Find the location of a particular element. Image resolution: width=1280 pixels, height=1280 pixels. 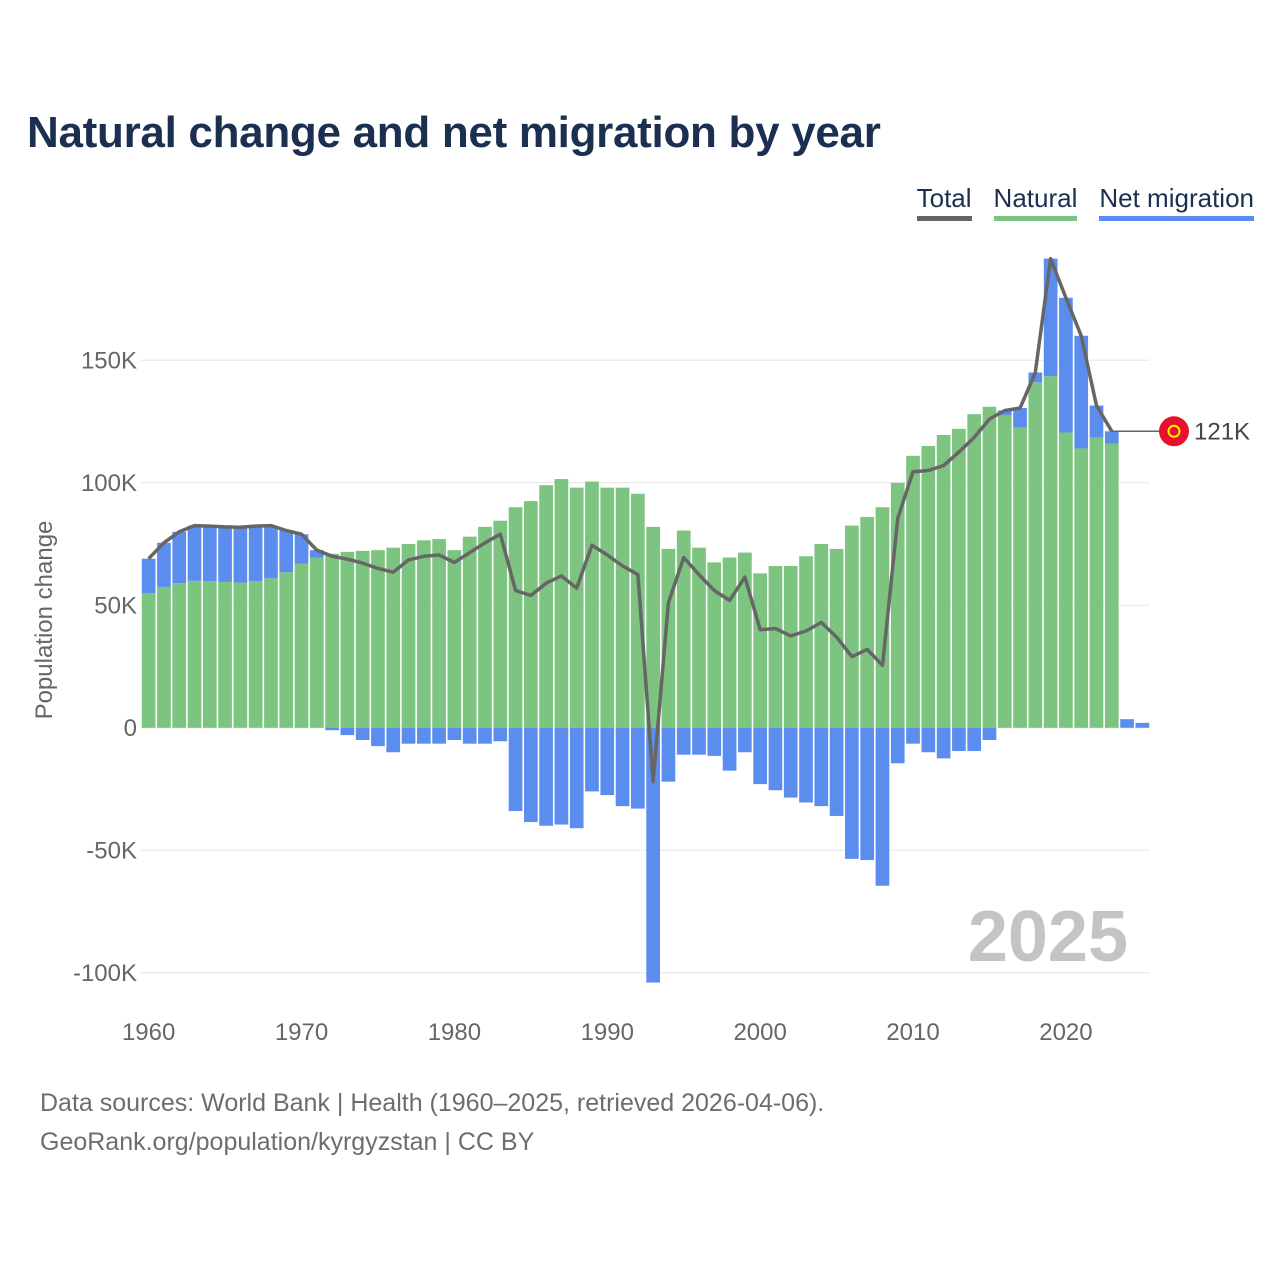

legend-item-total: Total is located at coordinates (944, 201).